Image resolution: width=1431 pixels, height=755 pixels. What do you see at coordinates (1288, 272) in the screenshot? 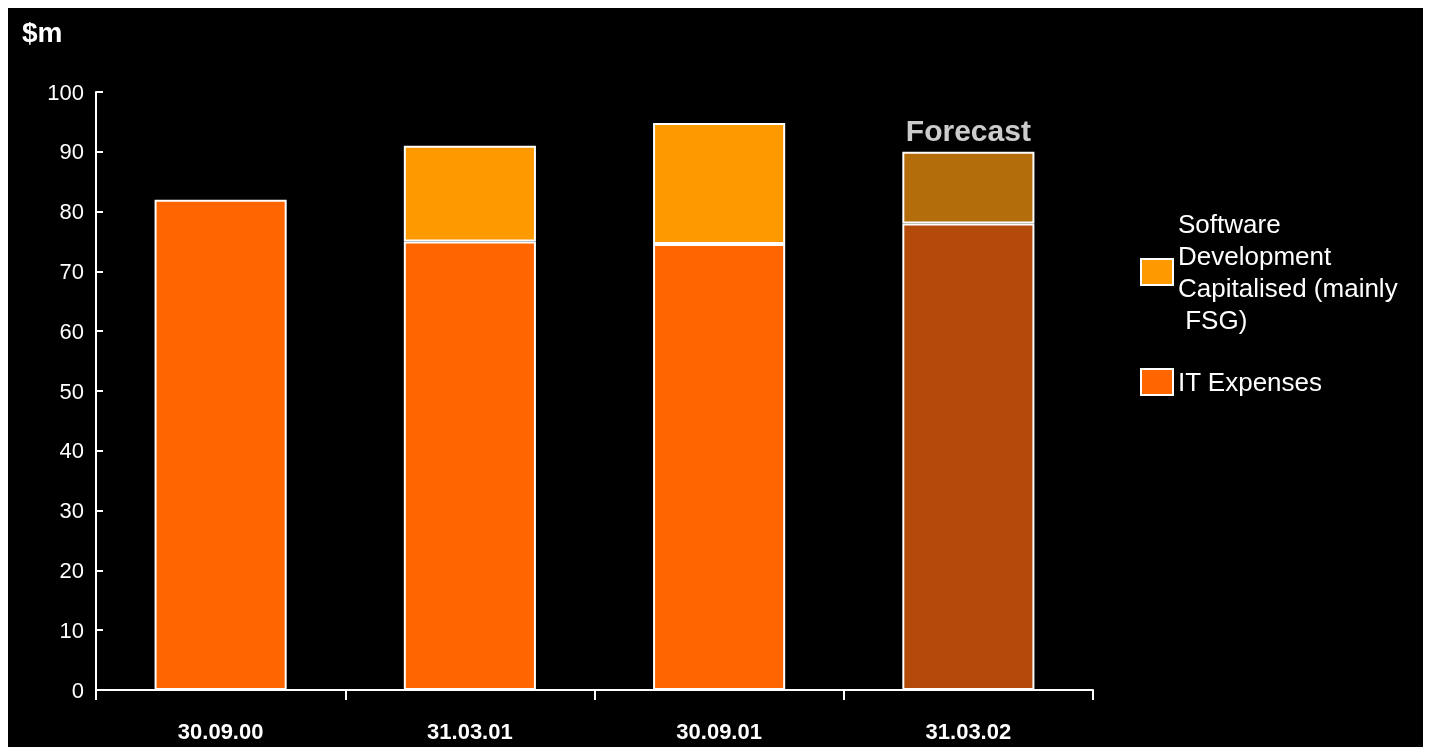
I see `legend-label: Software Development Capitalised (mainly FSG)` at bounding box center [1288, 272].